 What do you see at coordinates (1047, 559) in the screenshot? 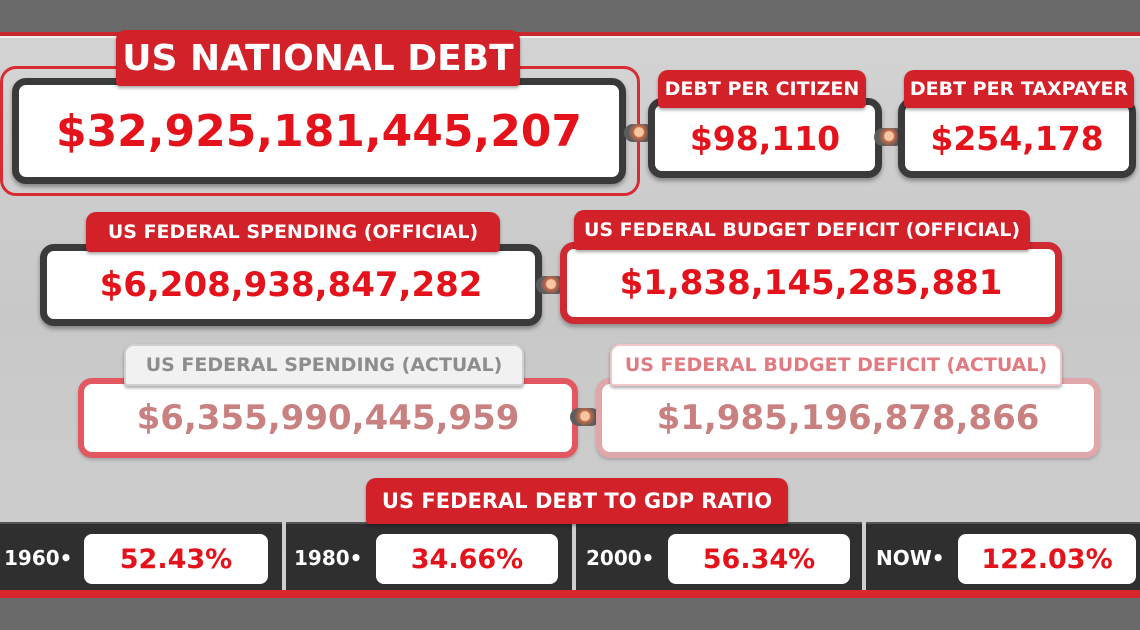
I see `gdp-ratio-value: 122.03%` at bounding box center [1047, 559].